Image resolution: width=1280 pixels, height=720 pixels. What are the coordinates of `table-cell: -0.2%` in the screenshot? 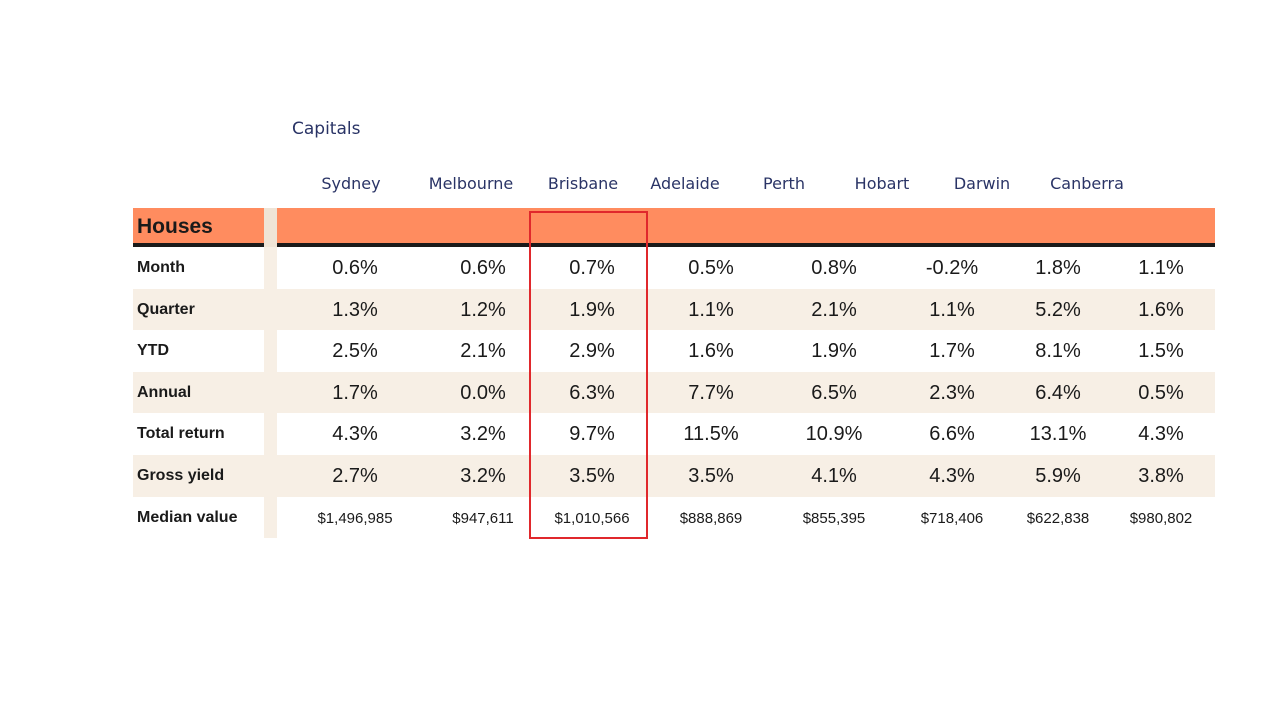 It's located at (952, 268).